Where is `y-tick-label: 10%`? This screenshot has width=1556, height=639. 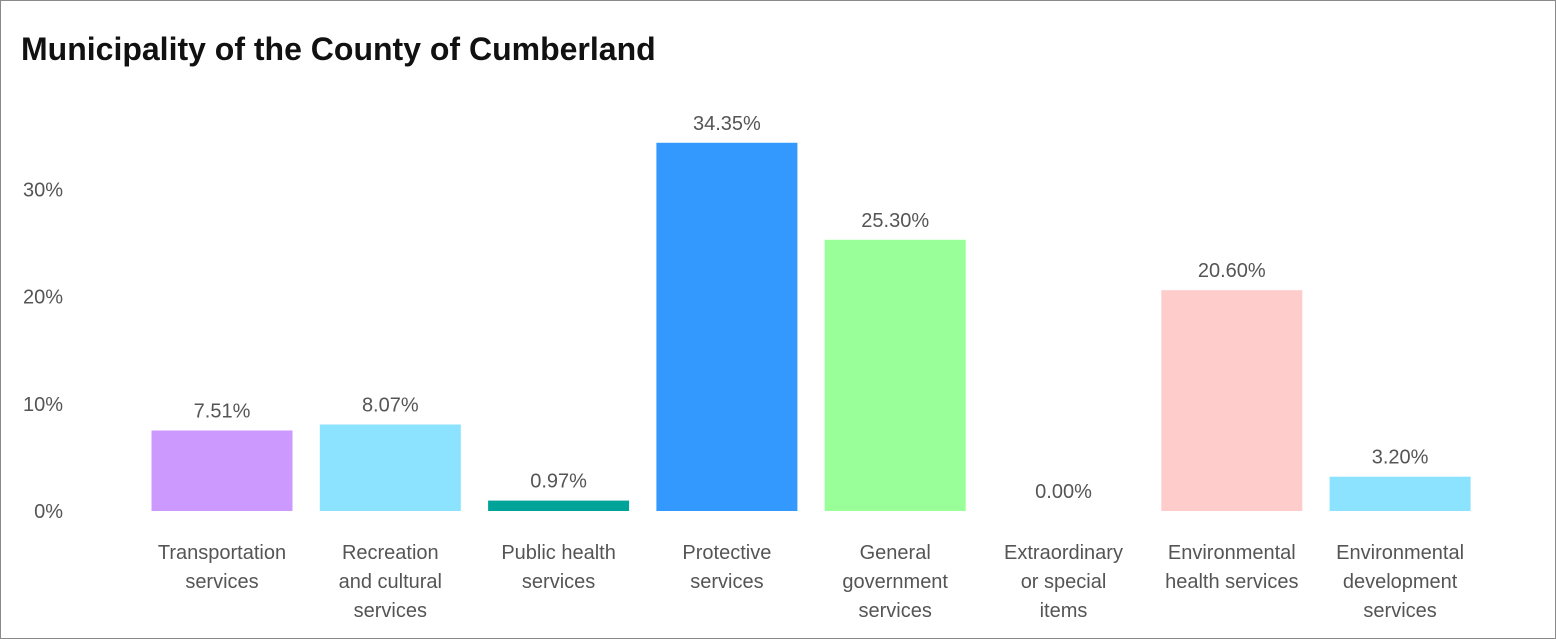 y-tick-label: 10% is located at coordinates (43, 405).